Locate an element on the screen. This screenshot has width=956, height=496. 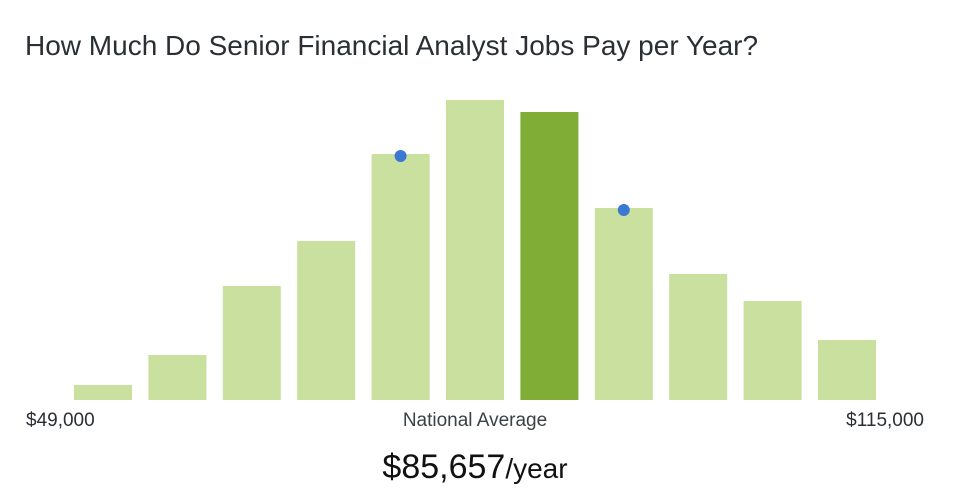
average-salary: $85,657/year is located at coordinates (474, 467).